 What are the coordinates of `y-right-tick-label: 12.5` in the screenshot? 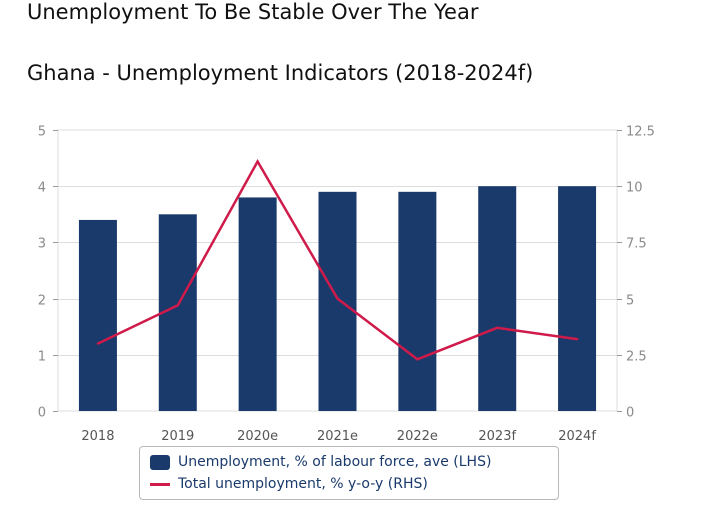 It's located at (640, 132).